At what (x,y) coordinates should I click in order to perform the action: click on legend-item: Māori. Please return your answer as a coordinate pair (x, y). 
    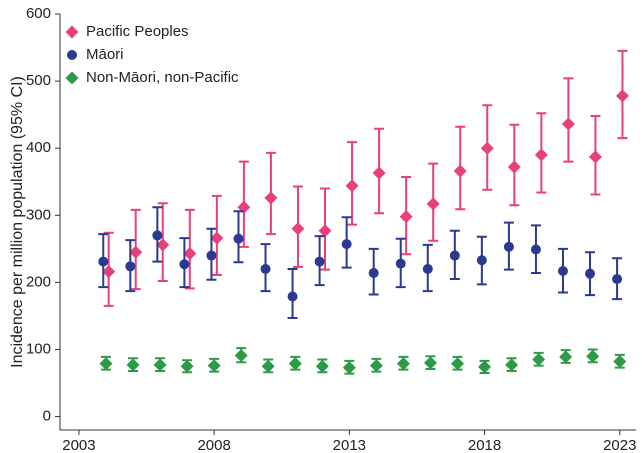
    Looking at the image, I should click on (95, 54).